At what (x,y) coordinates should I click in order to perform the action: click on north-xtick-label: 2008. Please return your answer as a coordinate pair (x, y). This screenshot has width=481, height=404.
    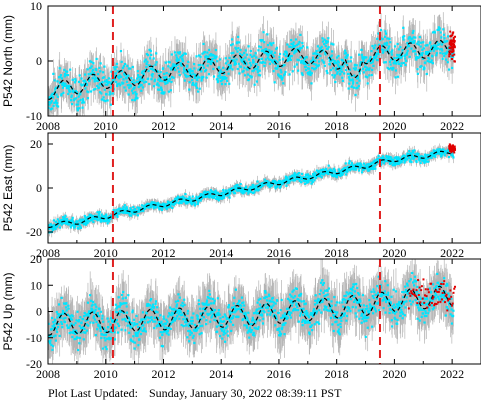
    Looking at the image, I should click on (48, 126).